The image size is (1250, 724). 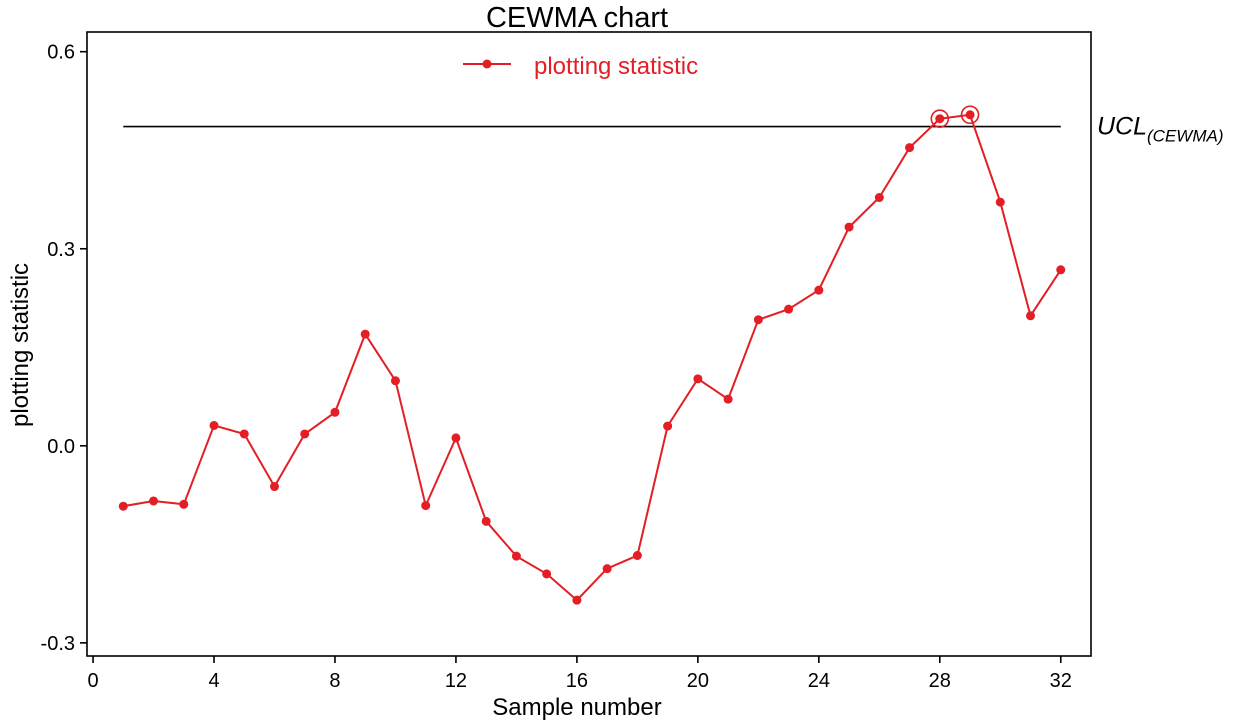 What do you see at coordinates (940, 681) in the screenshot?
I see `x-tick-label: 28` at bounding box center [940, 681].